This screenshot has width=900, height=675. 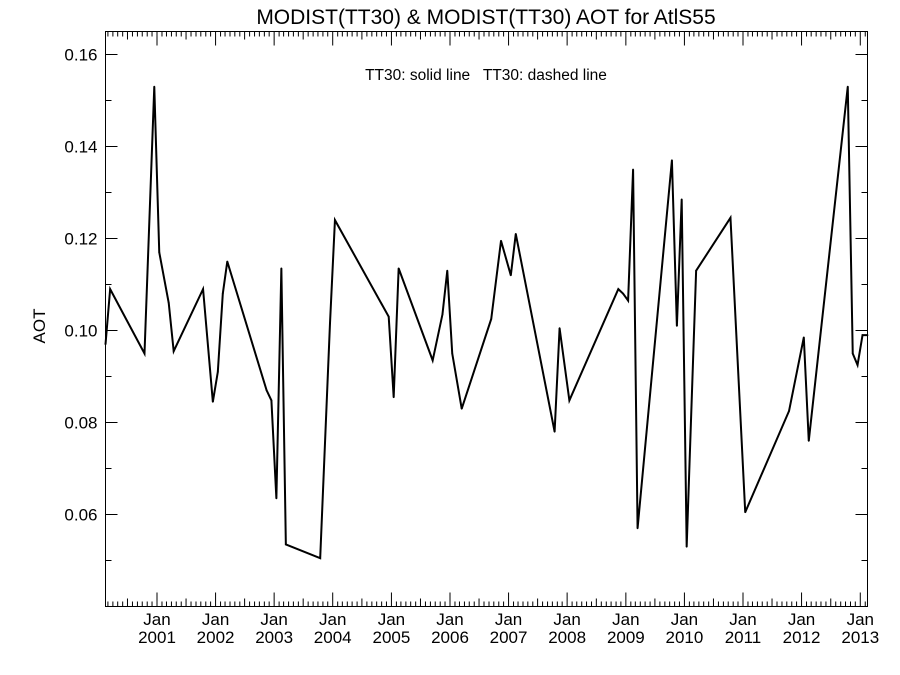 I want to click on x-tick-year-label: 2009, so click(x=626, y=637).